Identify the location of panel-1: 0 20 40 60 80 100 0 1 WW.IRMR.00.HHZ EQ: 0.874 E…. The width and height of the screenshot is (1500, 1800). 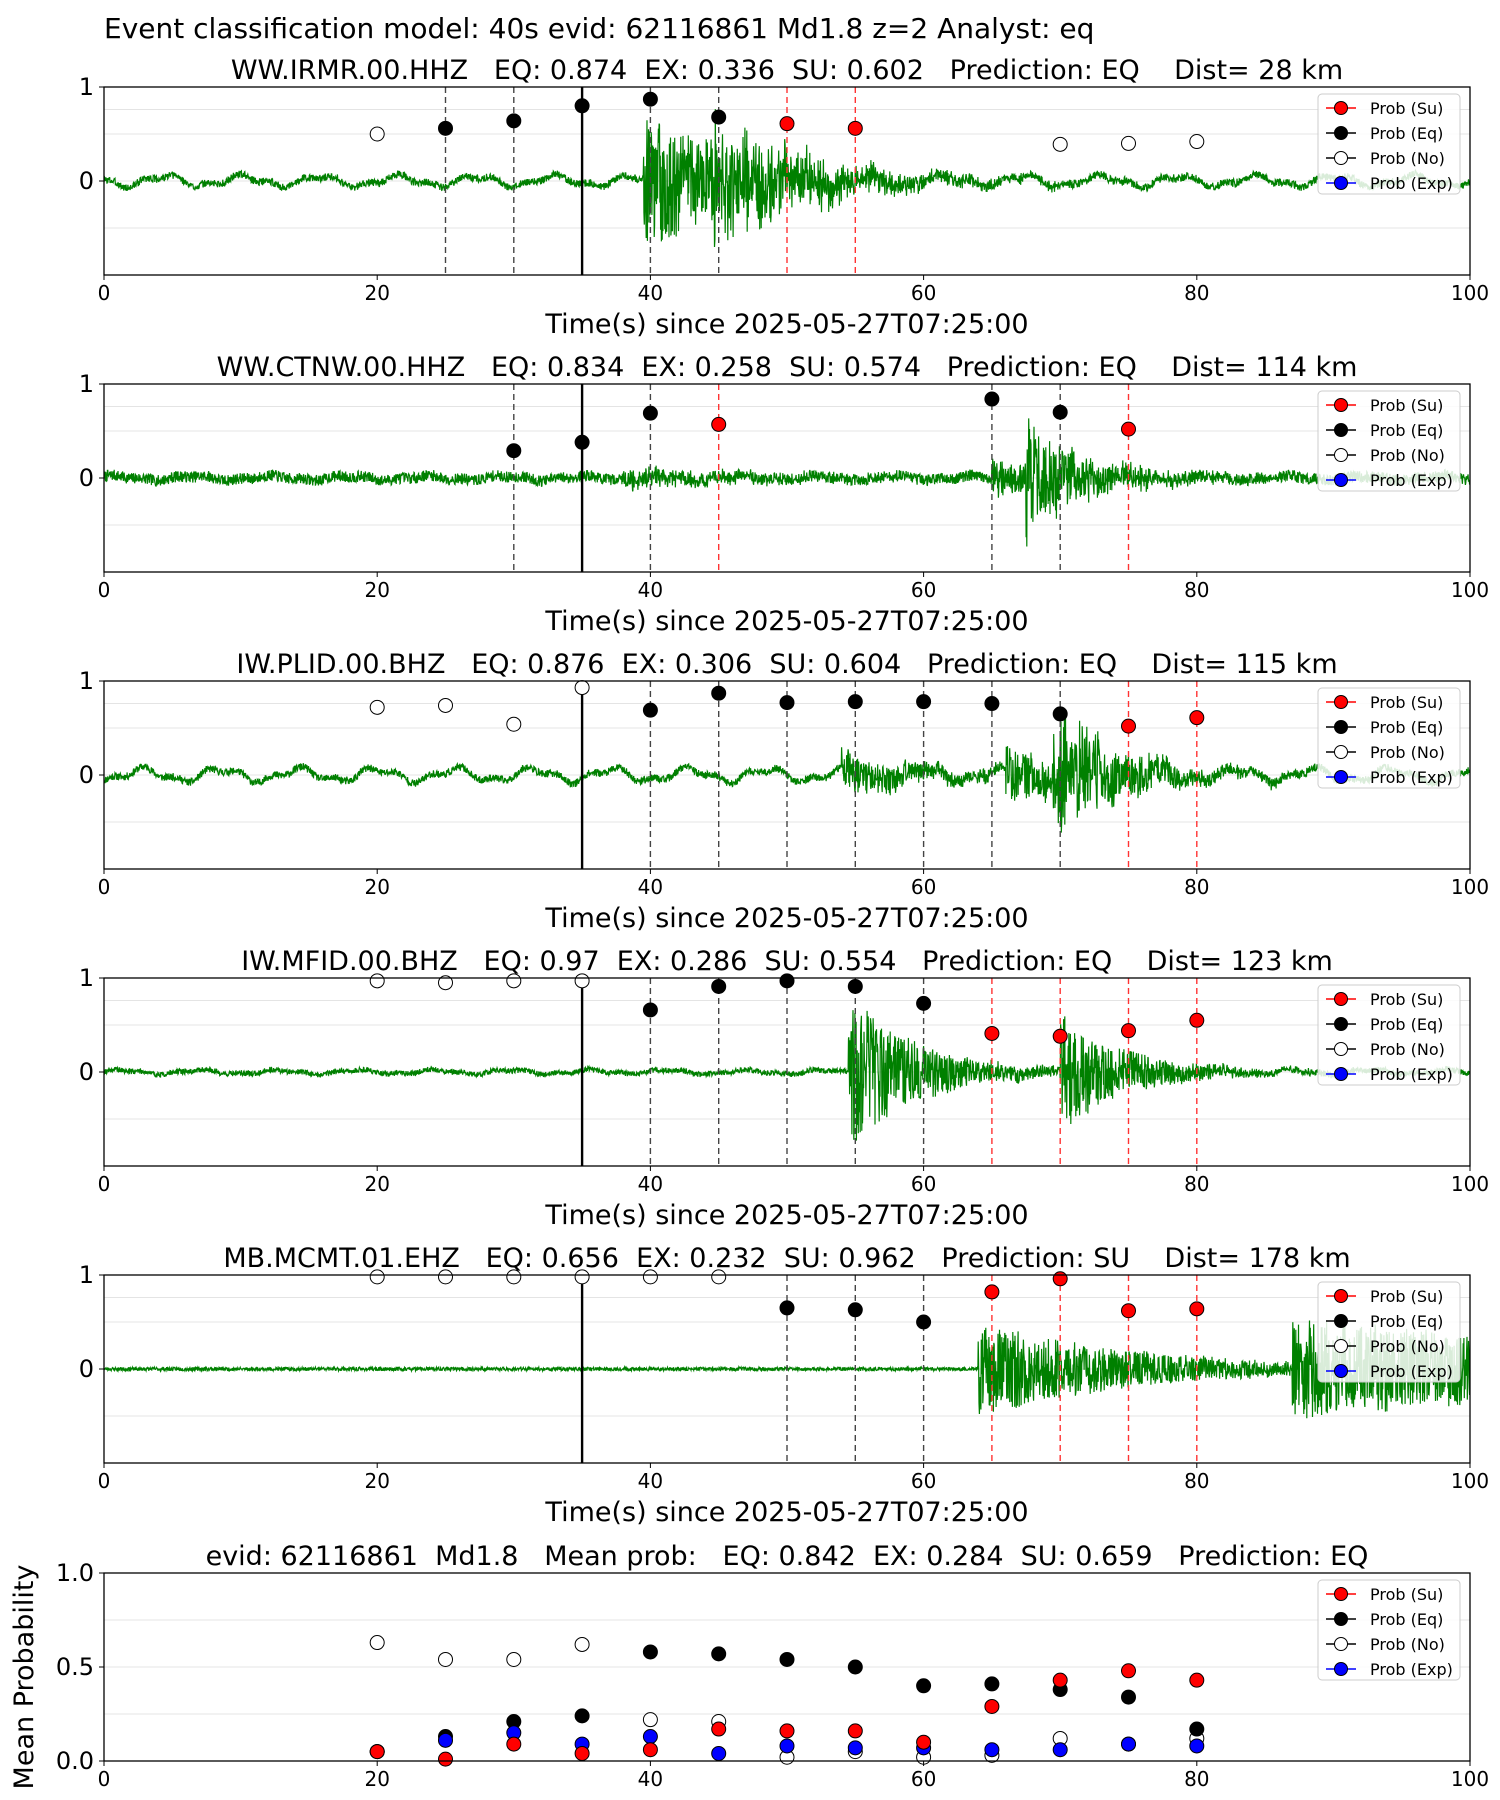
(784, 197).